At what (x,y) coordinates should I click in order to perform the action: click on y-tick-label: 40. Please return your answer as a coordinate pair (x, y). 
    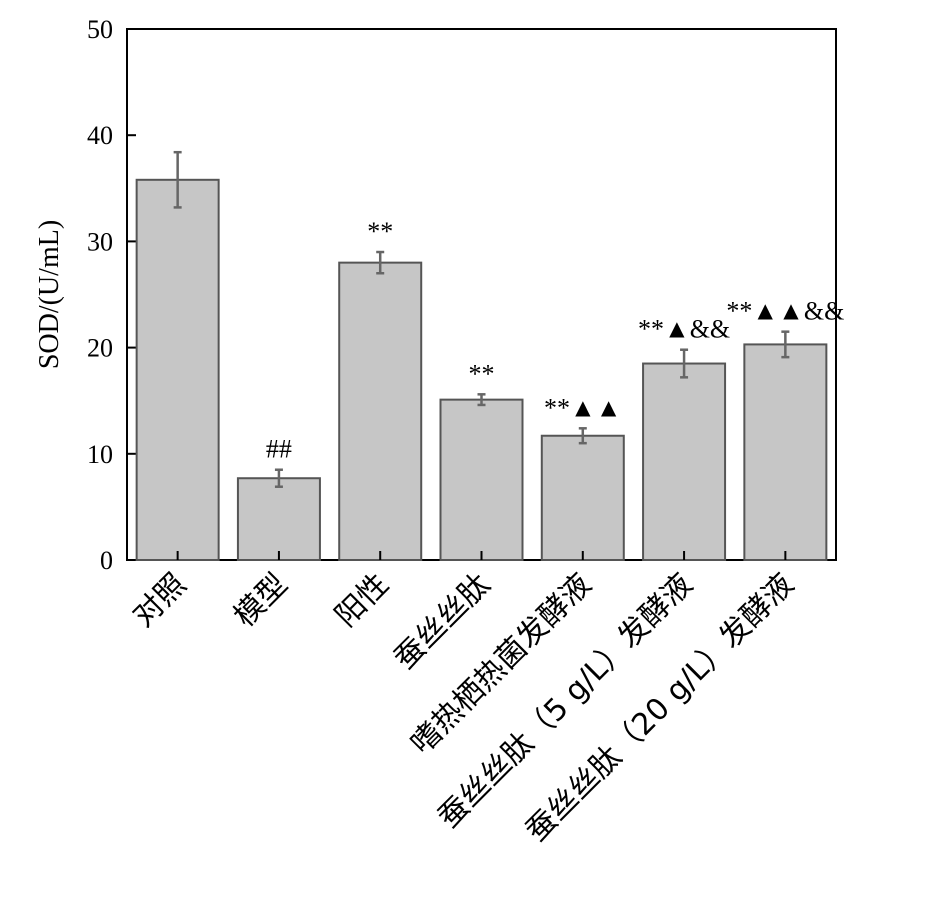
    Looking at the image, I should click on (100, 135).